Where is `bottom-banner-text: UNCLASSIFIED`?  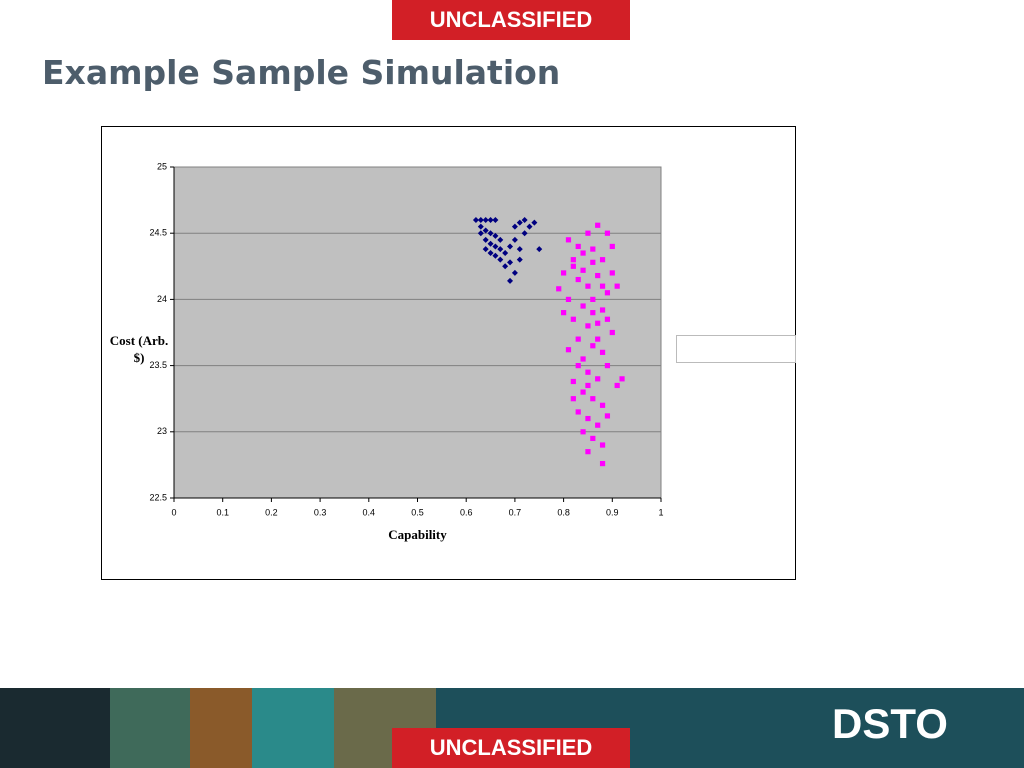
bottom-banner-text: UNCLASSIFIED is located at coordinates (511, 747).